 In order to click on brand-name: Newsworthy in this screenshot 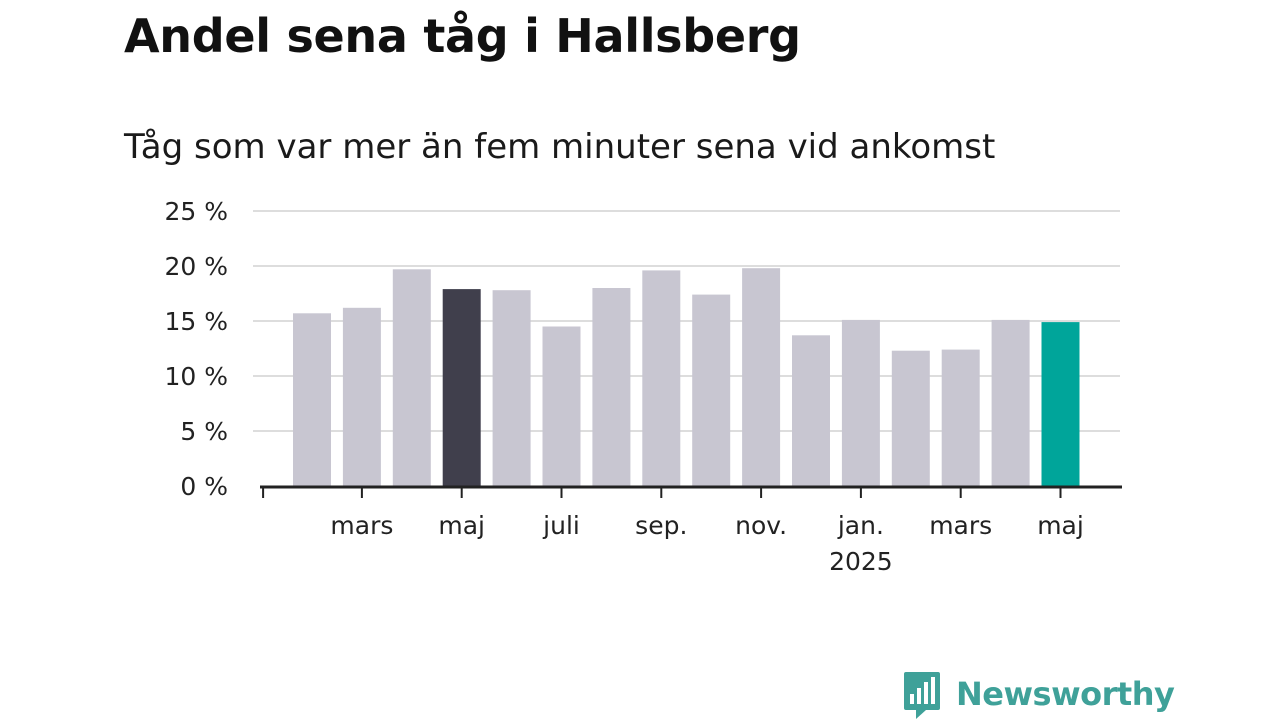, I will do `click(1065, 694)`.